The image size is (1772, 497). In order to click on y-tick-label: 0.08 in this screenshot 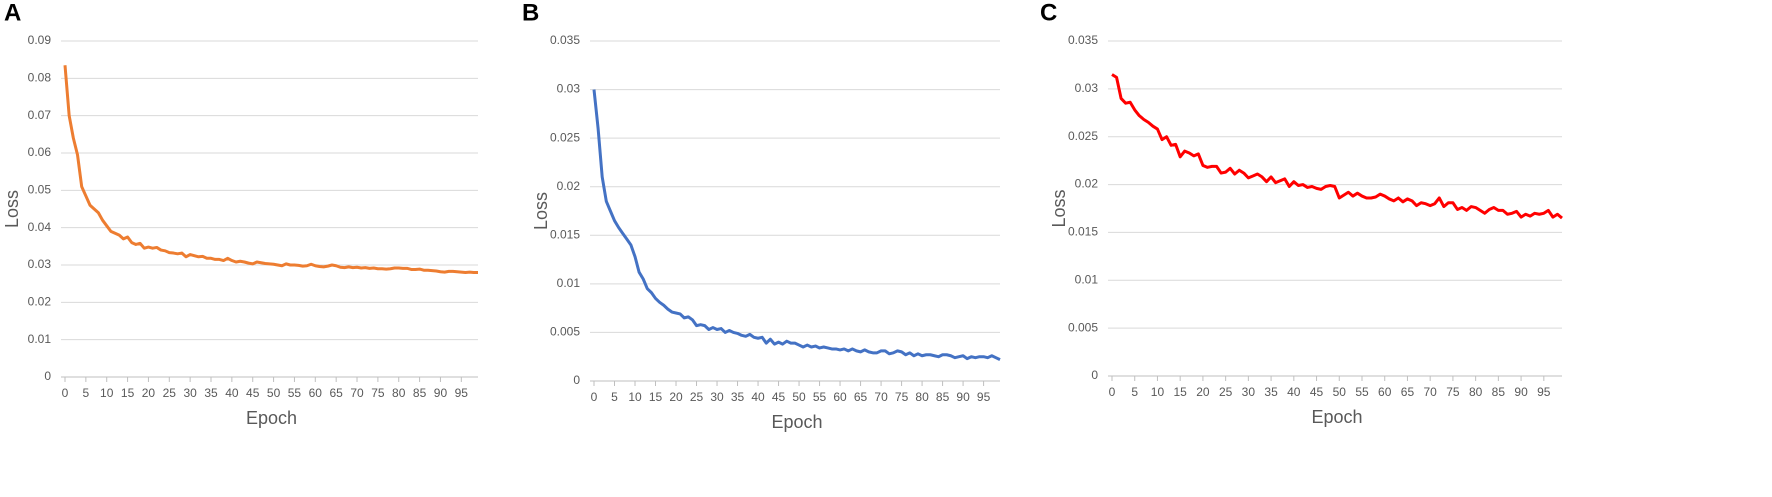, I will do `click(40, 78)`.